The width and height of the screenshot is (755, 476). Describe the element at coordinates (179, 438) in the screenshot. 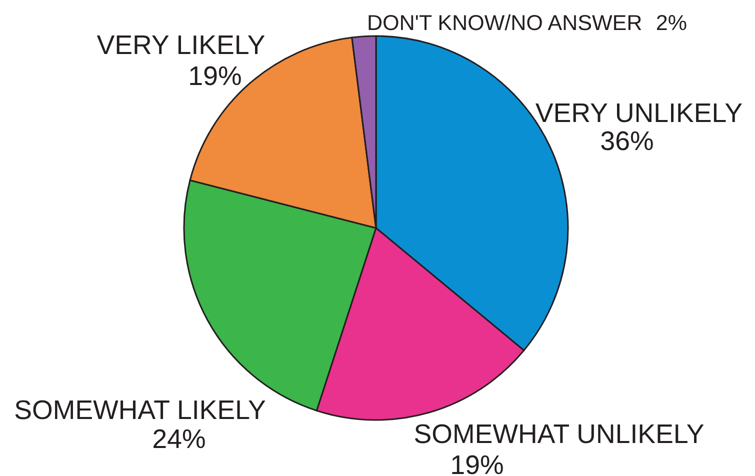

I see `data-label: 24%` at that location.